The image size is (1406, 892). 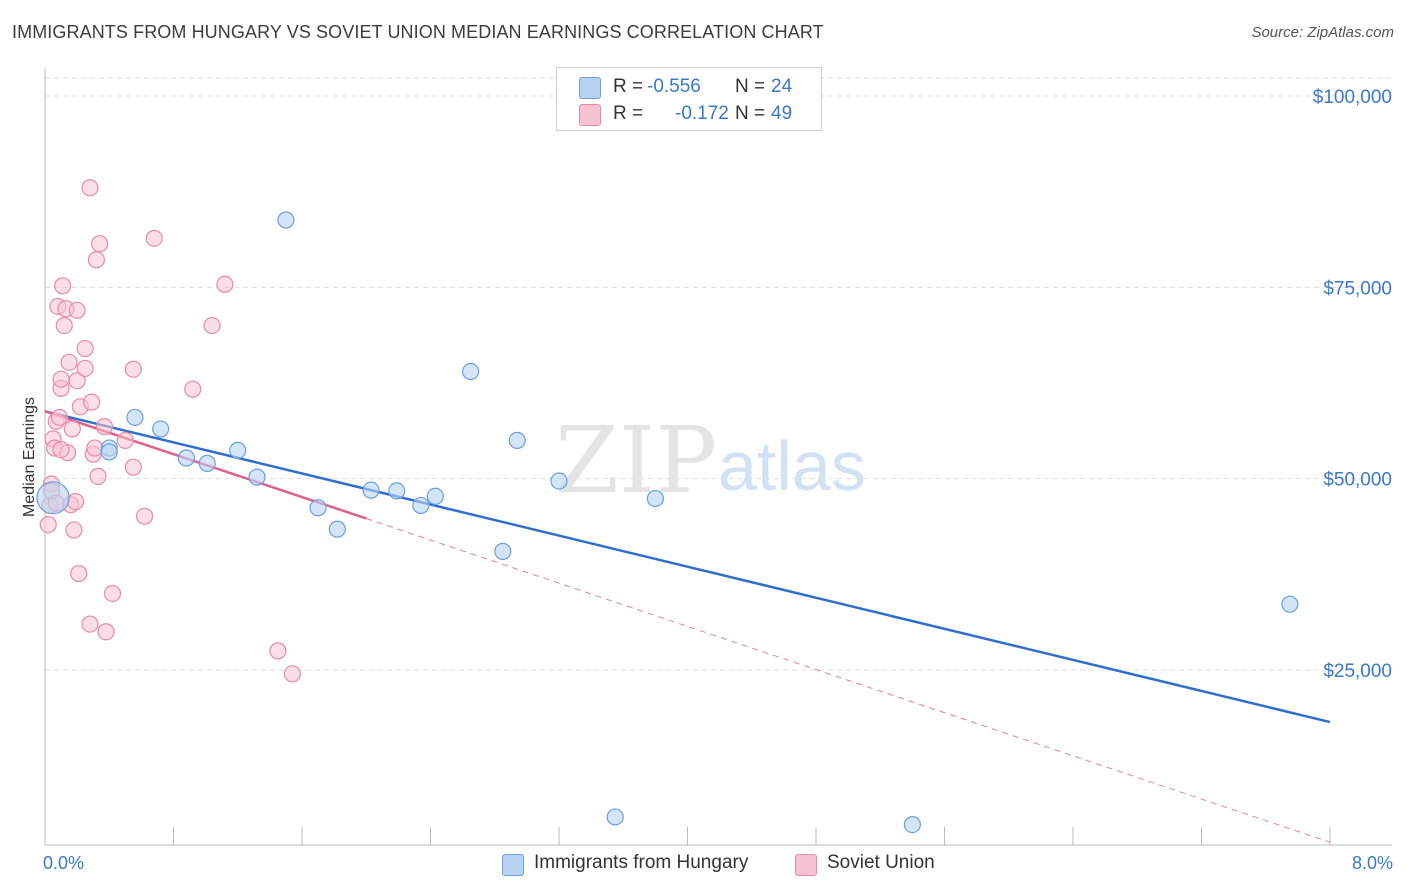 I want to click on legend-n-value-soviet: 49, so click(x=782, y=113).